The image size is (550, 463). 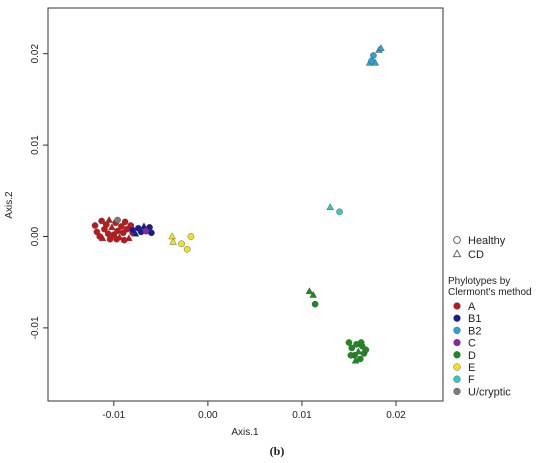 What do you see at coordinates (117, 220) in the screenshot?
I see `point-u-cryptic-circle` at bounding box center [117, 220].